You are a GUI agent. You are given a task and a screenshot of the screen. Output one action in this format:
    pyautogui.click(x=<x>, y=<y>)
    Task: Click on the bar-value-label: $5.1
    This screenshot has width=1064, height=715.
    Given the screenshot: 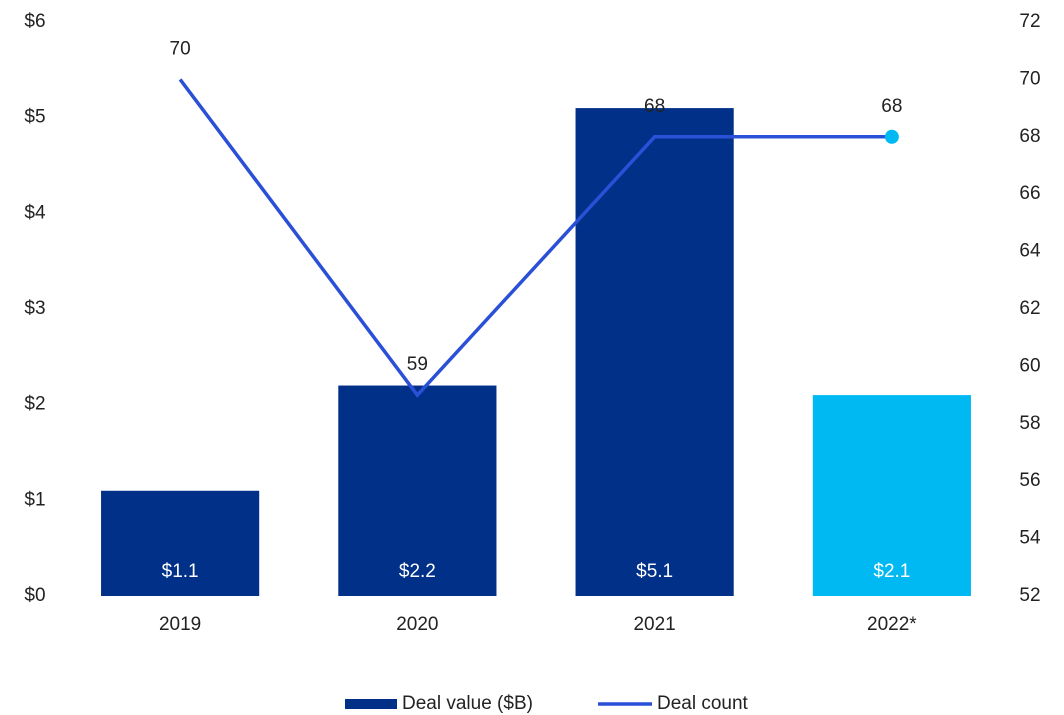 What is the action you would take?
    pyautogui.click(x=654, y=571)
    